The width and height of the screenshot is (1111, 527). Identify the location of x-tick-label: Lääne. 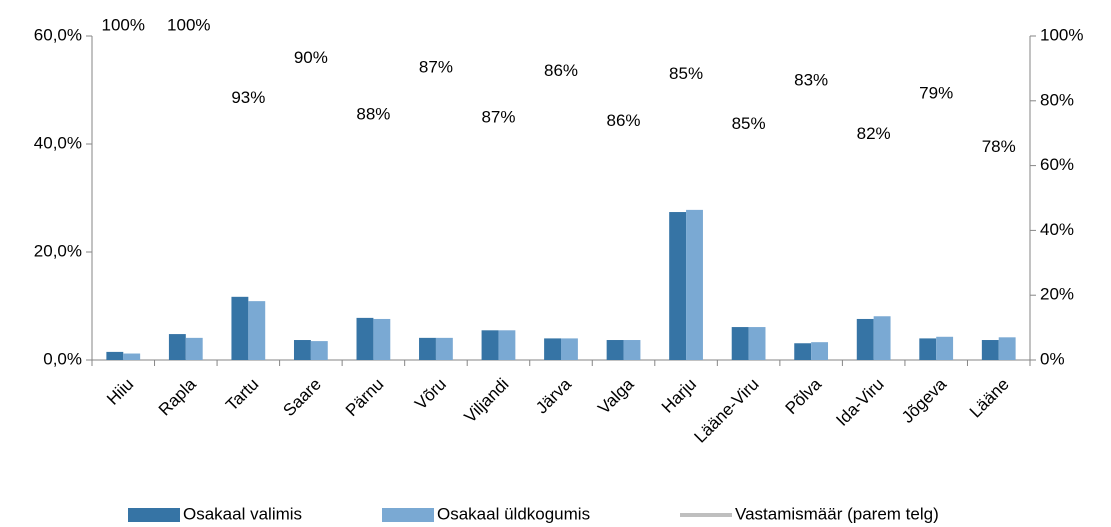
(989, 398).